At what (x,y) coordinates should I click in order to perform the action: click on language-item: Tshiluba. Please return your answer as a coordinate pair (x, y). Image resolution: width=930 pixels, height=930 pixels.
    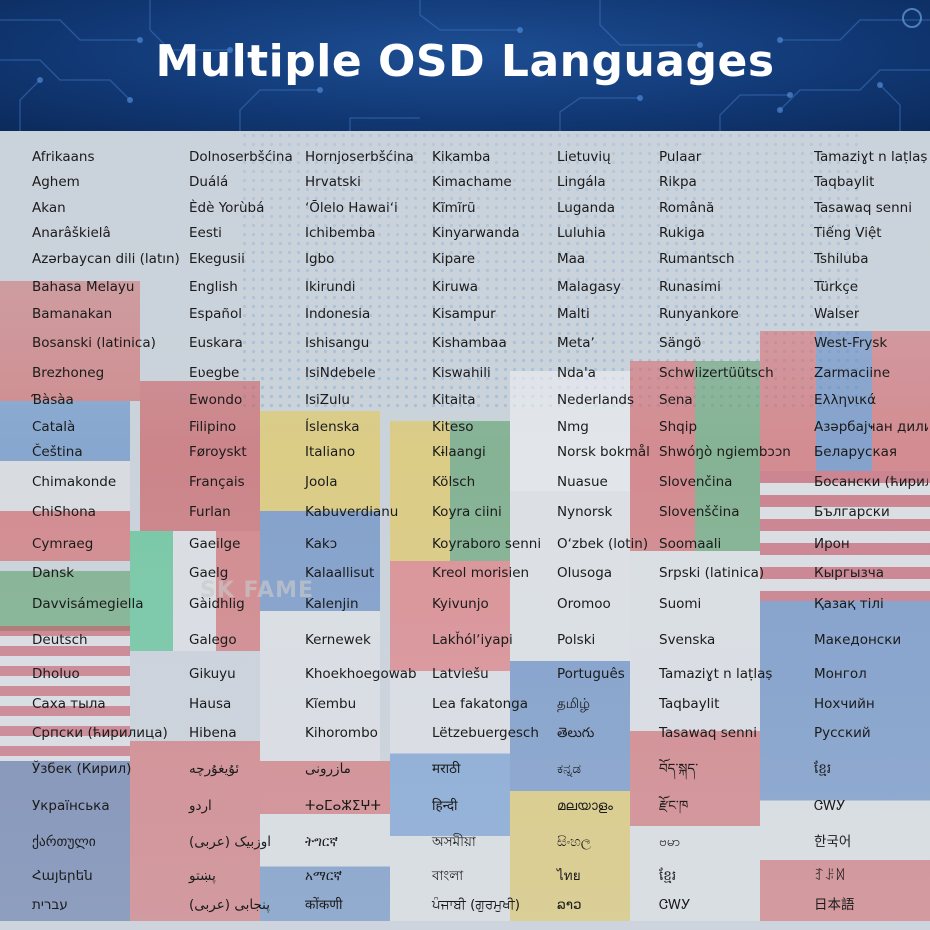
    Looking at the image, I should click on (841, 259).